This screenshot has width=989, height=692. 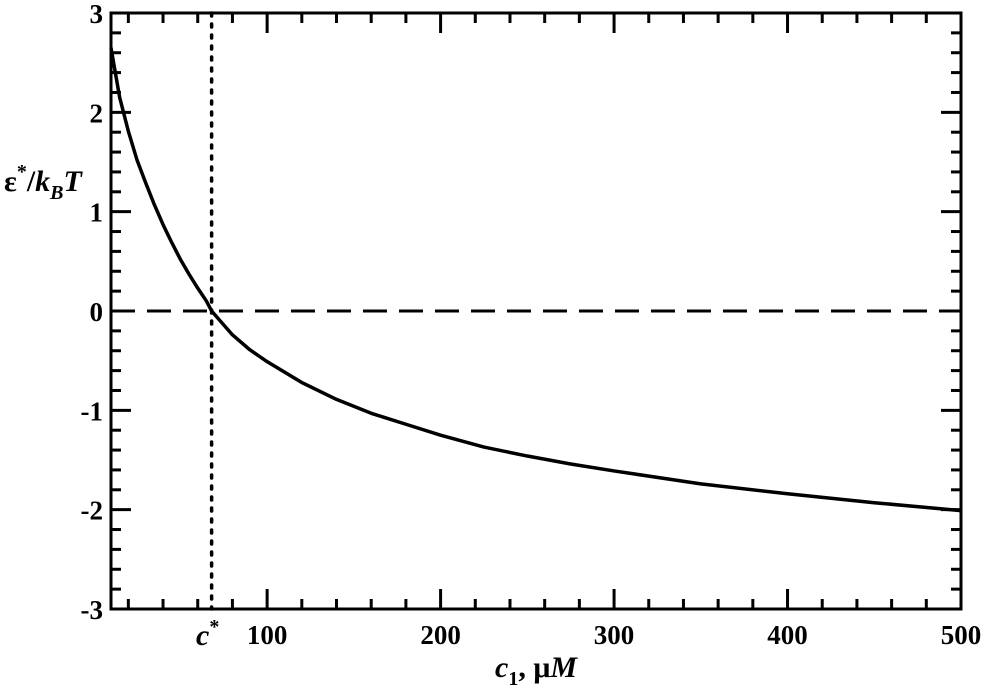 What do you see at coordinates (74, 181) in the screenshot?
I see `y-axis-title-T: T` at bounding box center [74, 181].